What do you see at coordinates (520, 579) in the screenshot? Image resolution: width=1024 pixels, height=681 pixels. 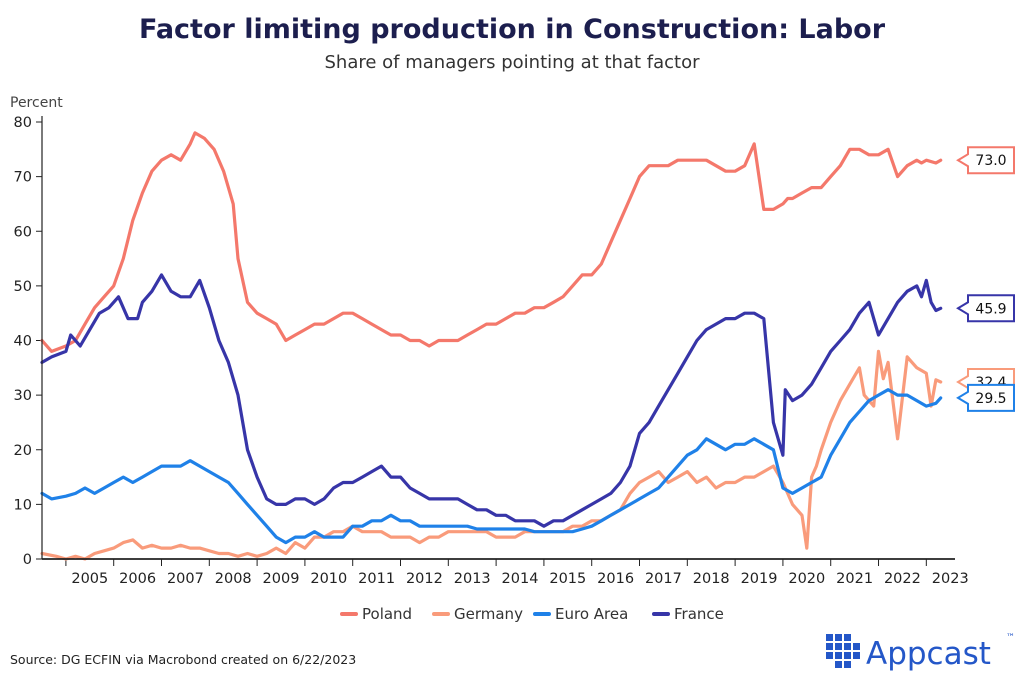 I see `x-tick-label: 2014` at bounding box center [520, 579].